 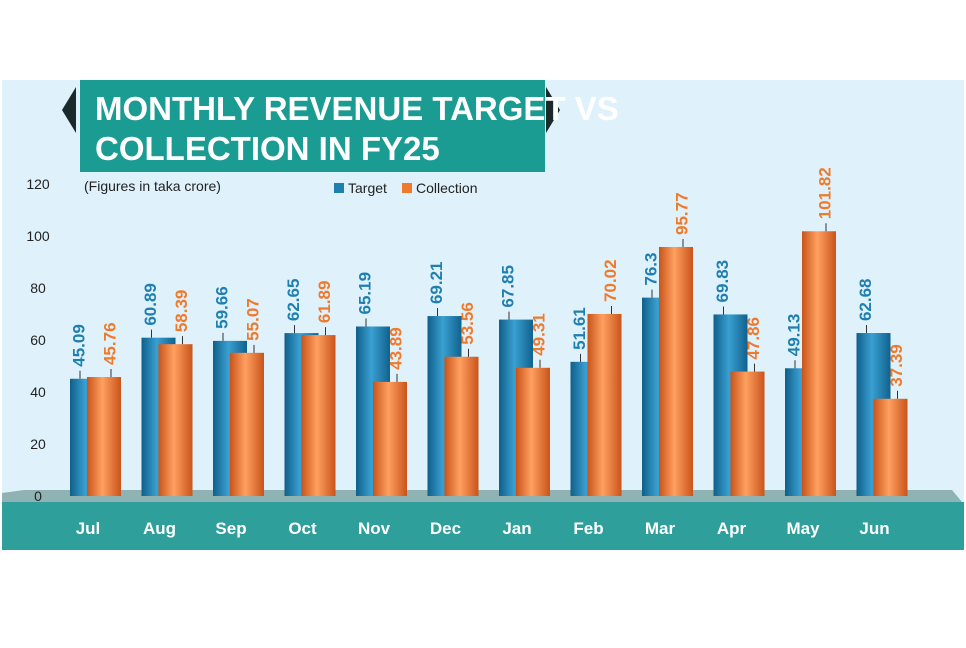 I want to click on data-label-target: 62.65, so click(x=293, y=300).